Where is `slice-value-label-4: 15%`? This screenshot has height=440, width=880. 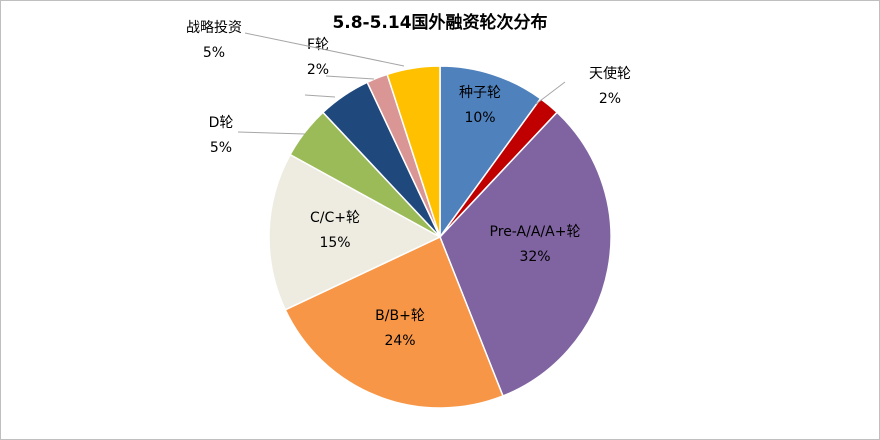 slice-value-label-4: 15% is located at coordinates (334, 243).